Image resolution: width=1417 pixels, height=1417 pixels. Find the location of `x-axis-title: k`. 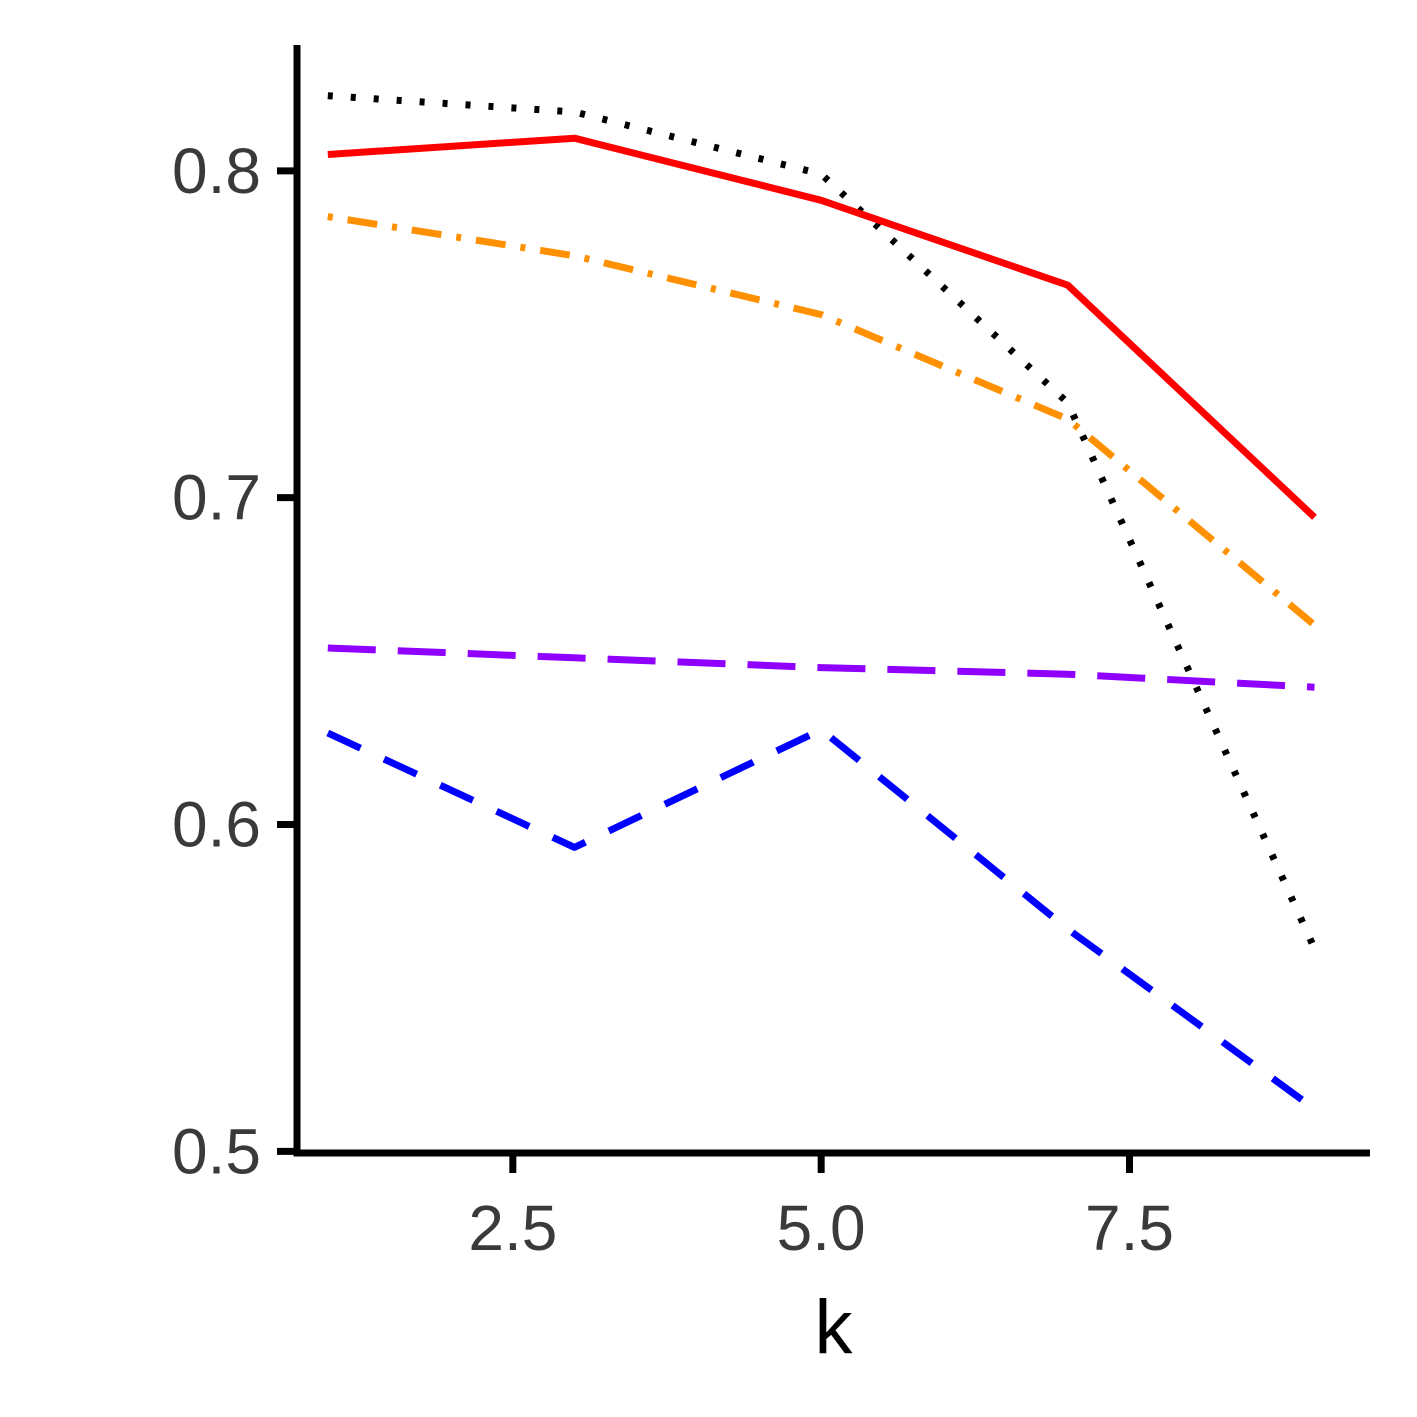

x-axis-title: k is located at coordinates (834, 1327).